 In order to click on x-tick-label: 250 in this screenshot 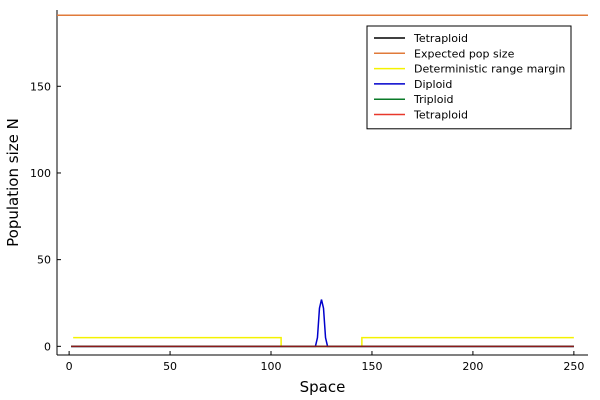, I will do `click(573, 366)`.